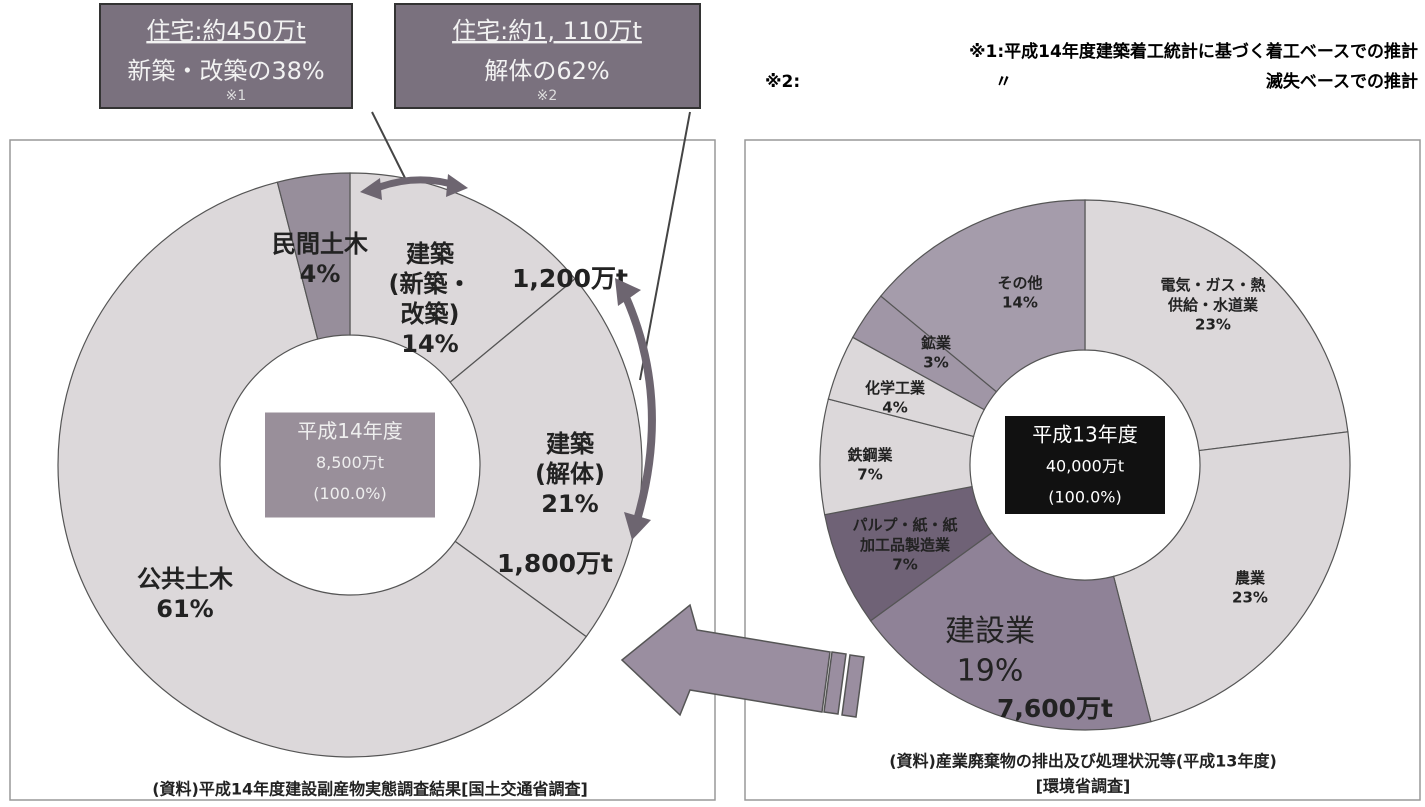 This screenshot has height=807, width=1425. Describe the element at coordinates (236, 96) in the screenshot. I see `callout-note: ※1` at that location.